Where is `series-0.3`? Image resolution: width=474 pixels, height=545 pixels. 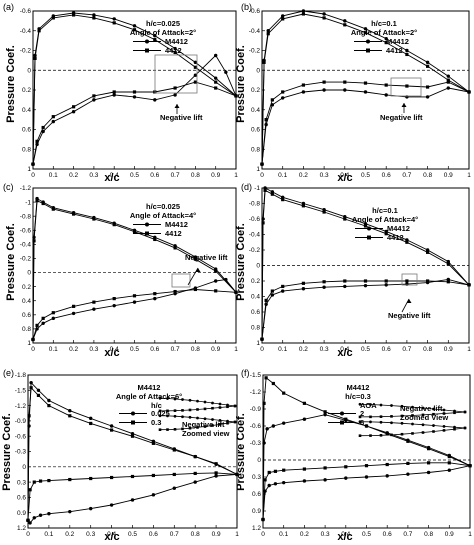 series-0.3 is located at coordinates (132, 454).